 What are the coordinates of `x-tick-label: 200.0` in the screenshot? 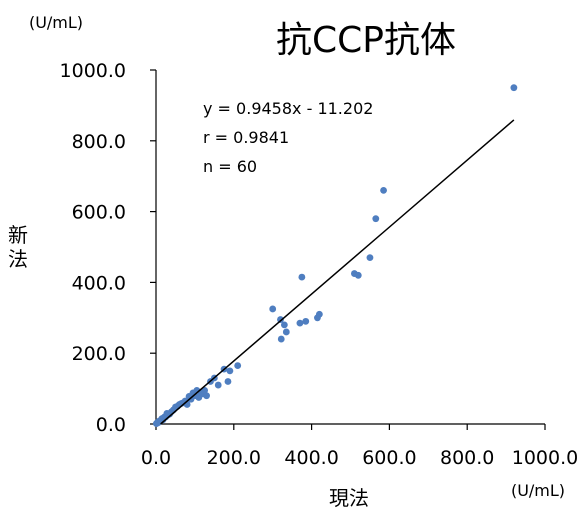 It's located at (234, 458).